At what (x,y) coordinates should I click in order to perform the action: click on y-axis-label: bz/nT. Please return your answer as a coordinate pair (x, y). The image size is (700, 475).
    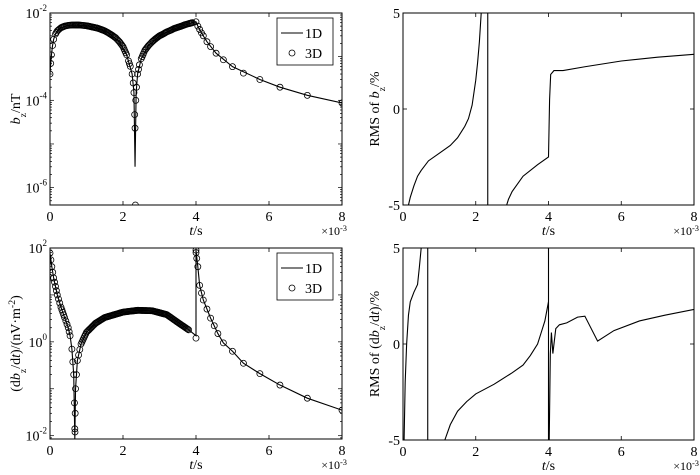
    Looking at the image, I should click on (19, 108).